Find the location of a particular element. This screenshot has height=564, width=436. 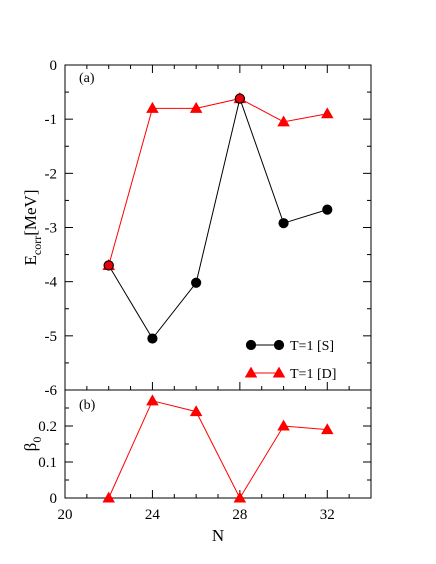

panel-a-ylabel: Ecorr[MeV] is located at coordinates (32, 228).